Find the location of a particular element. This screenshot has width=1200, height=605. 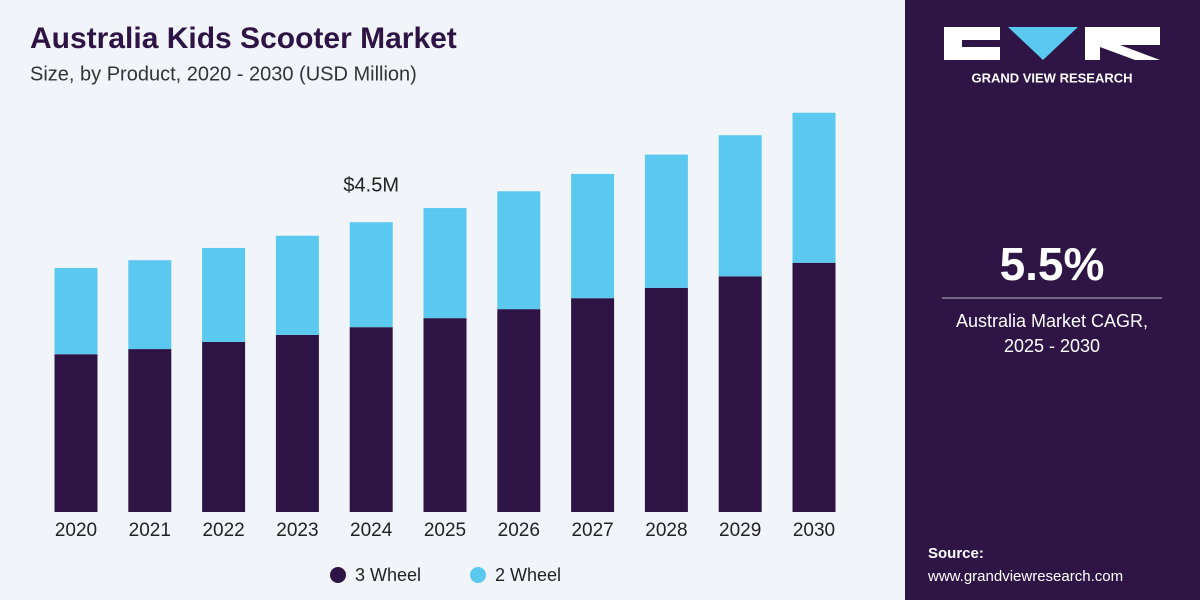

x-tick-label: 2025 is located at coordinates (445, 530).